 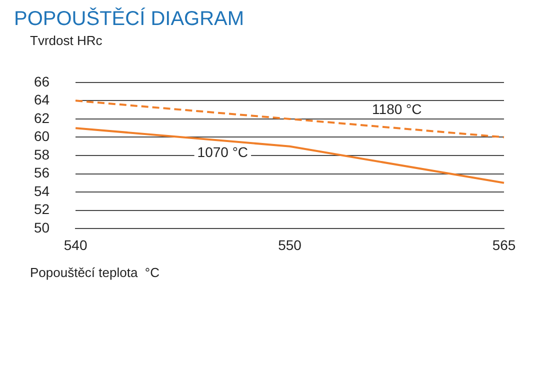 I want to click on x-tick-label: 565, so click(x=504, y=244).